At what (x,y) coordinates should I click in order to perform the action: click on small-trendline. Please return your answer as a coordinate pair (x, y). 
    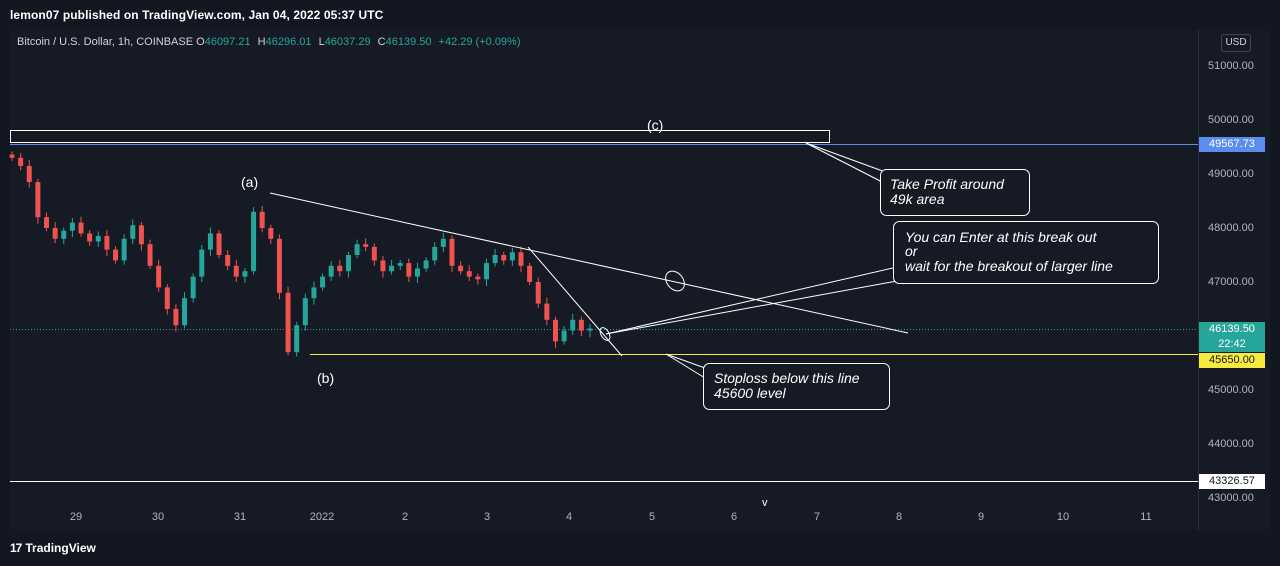
    Looking at the image, I should click on (575, 301).